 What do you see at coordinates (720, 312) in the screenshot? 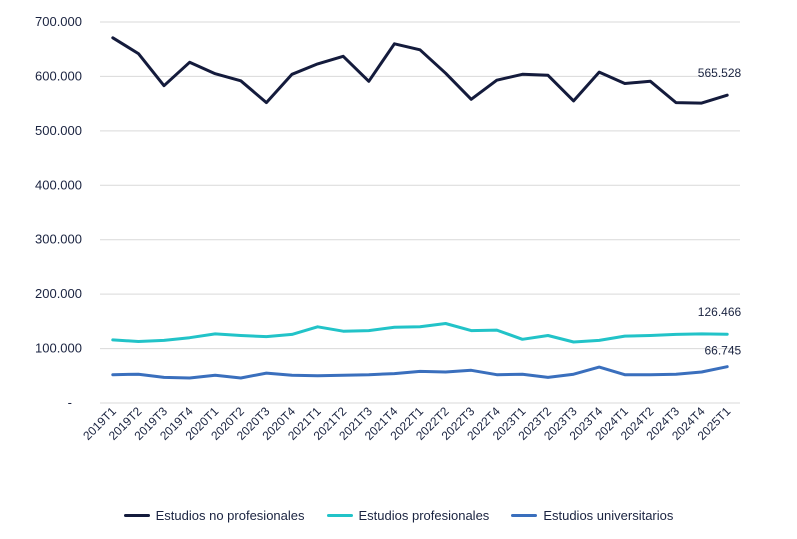
I see `end-value-label-1: 126.466` at bounding box center [720, 312].